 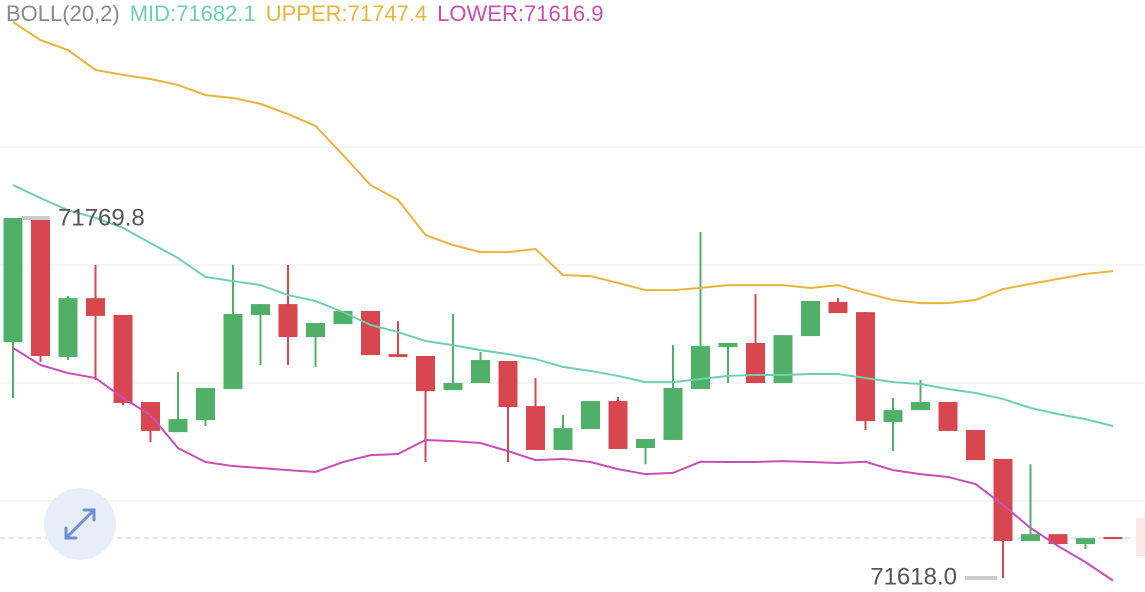 What do you see at coordinates (388, 13) in the screenshot?
I see `legend-value: 71747.4` at bounding box center [388, 13].